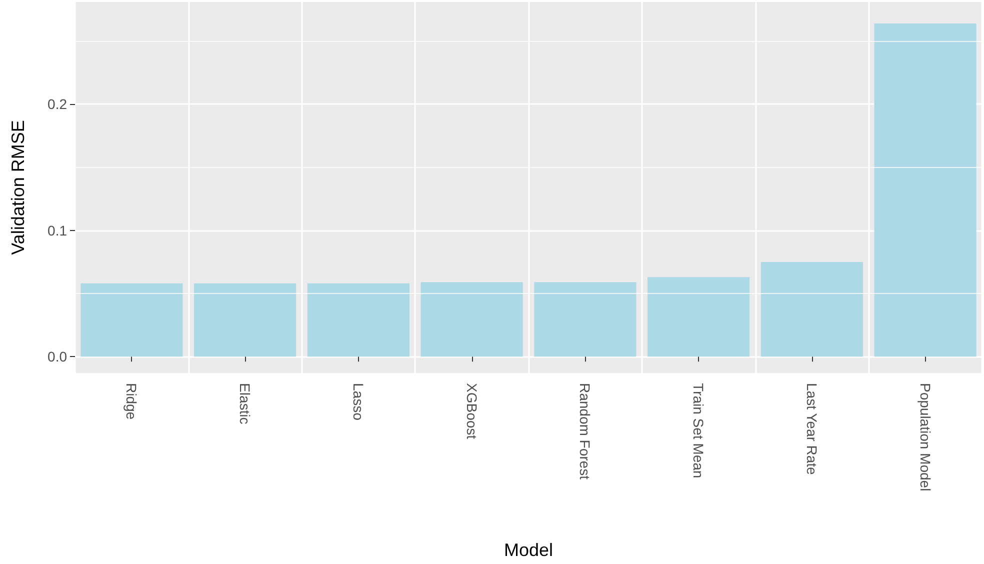 The height and width of the screenshot is (564, 984). What do you see at coordinates (58, 230) in the screenshot?
I see `y-tick-label: 0.1` at bounding box center [58, 230].